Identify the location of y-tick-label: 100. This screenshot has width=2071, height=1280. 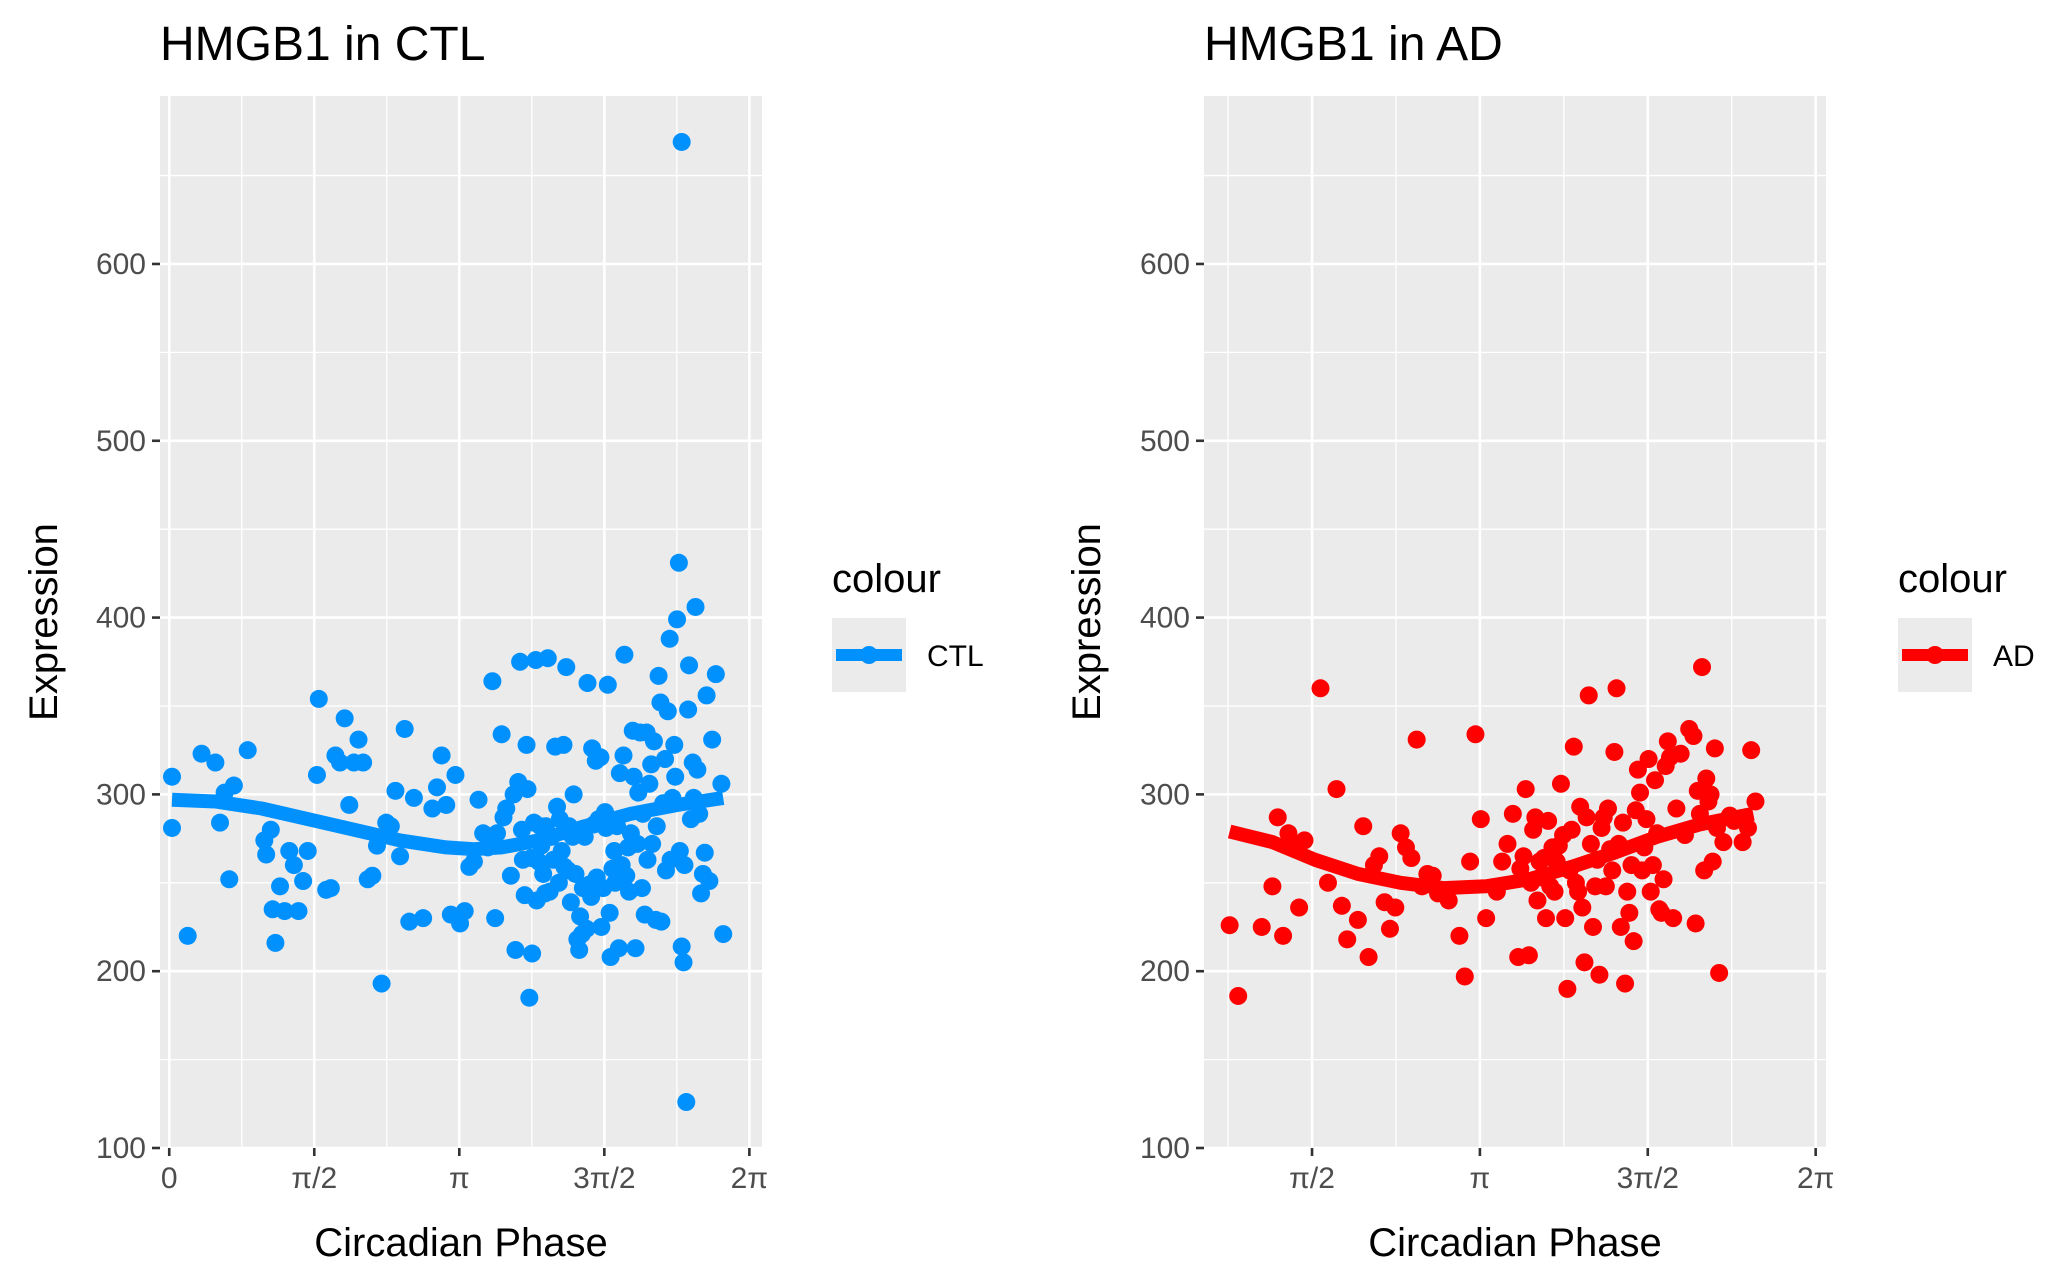
(121, 1148).